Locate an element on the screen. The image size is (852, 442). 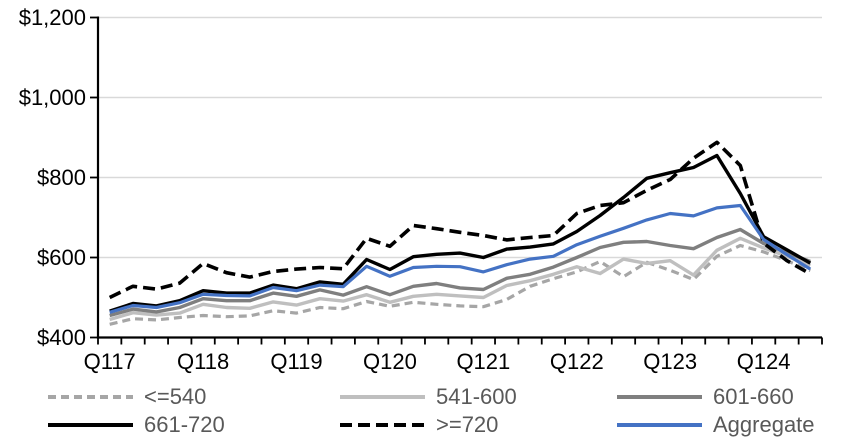
legend-label: 601-660 is located at coordinates (753, 396).